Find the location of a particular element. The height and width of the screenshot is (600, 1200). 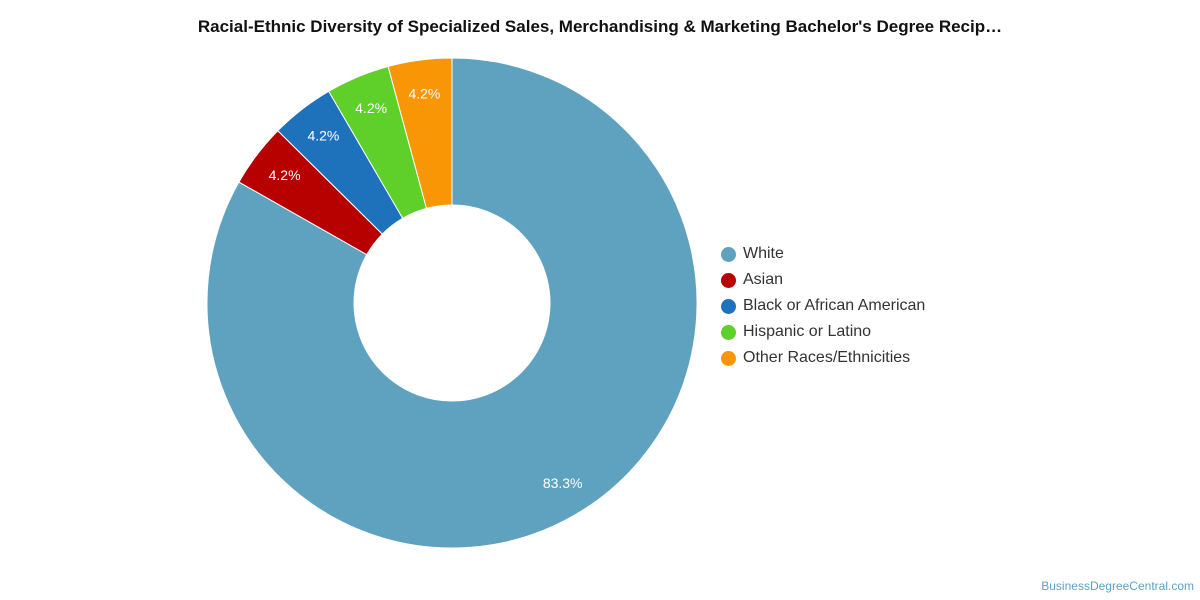

legend-label: Asian is located at coordinates (763, 279).